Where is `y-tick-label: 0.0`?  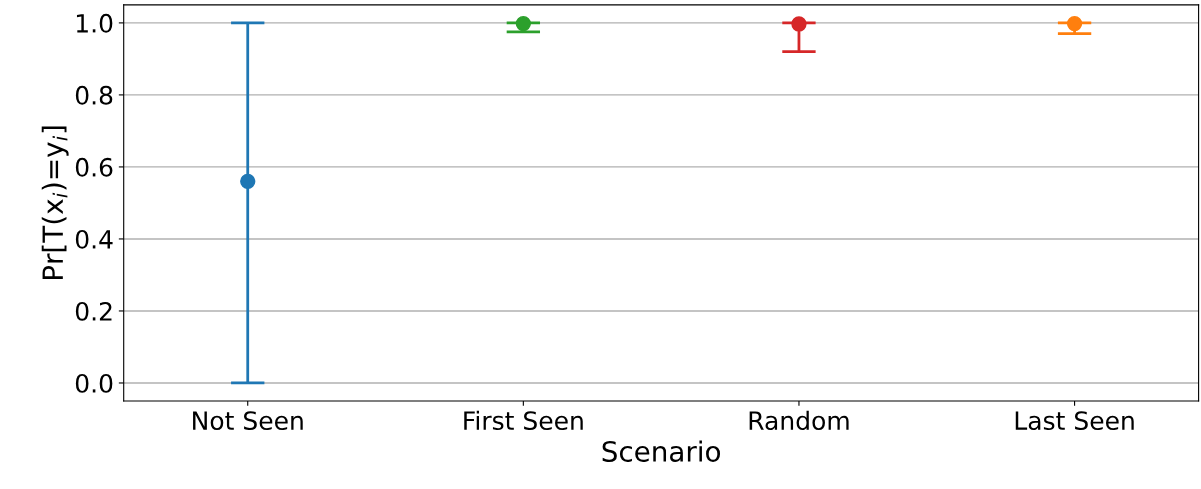
y-tick-label: 0.0 is located at coordinates (94, 383).